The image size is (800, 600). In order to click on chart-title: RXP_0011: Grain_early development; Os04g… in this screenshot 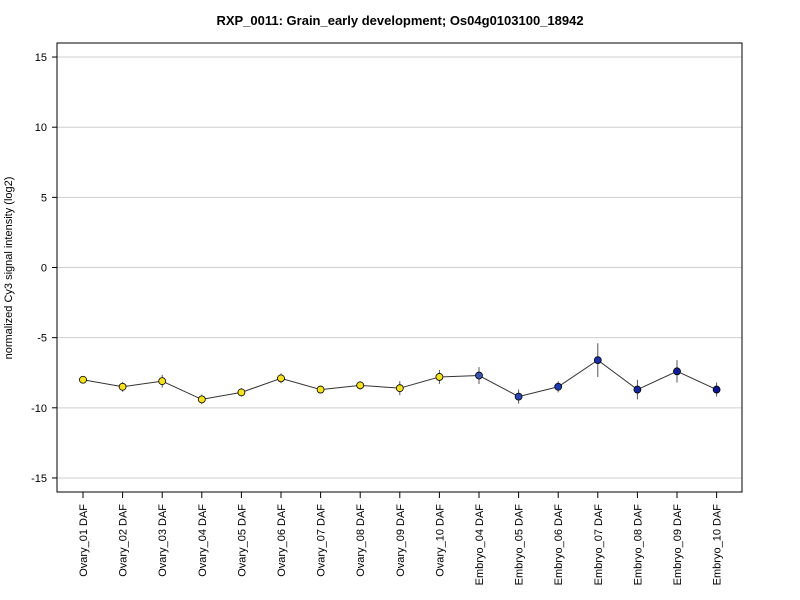, I will do `click(400, 20)`.